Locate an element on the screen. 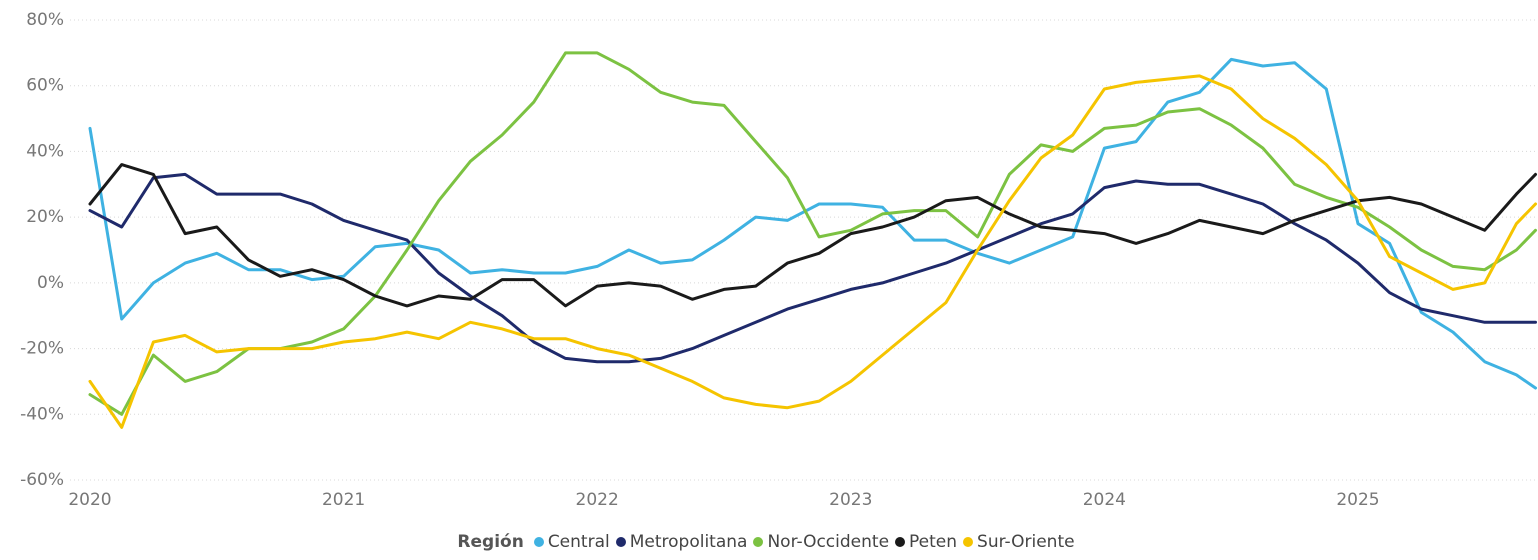 This screenshot has width=1538, height=560. x-tick-label: 2023 is located at coordinates (850, 500).